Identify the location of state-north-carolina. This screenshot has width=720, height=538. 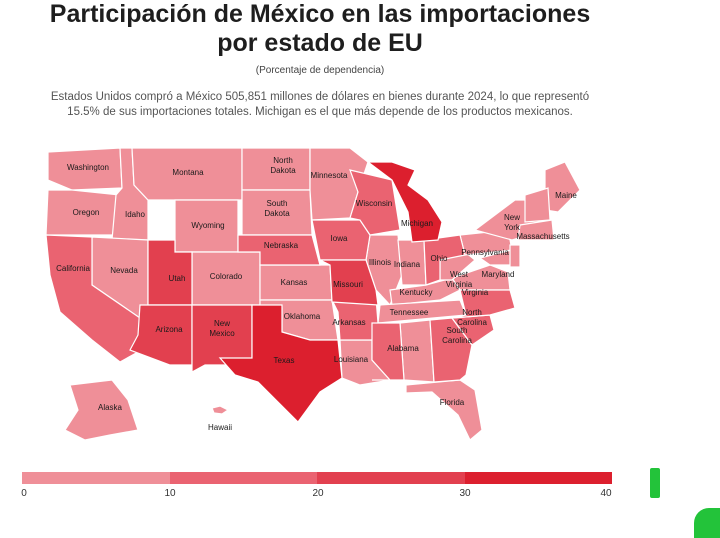
(483, 304).